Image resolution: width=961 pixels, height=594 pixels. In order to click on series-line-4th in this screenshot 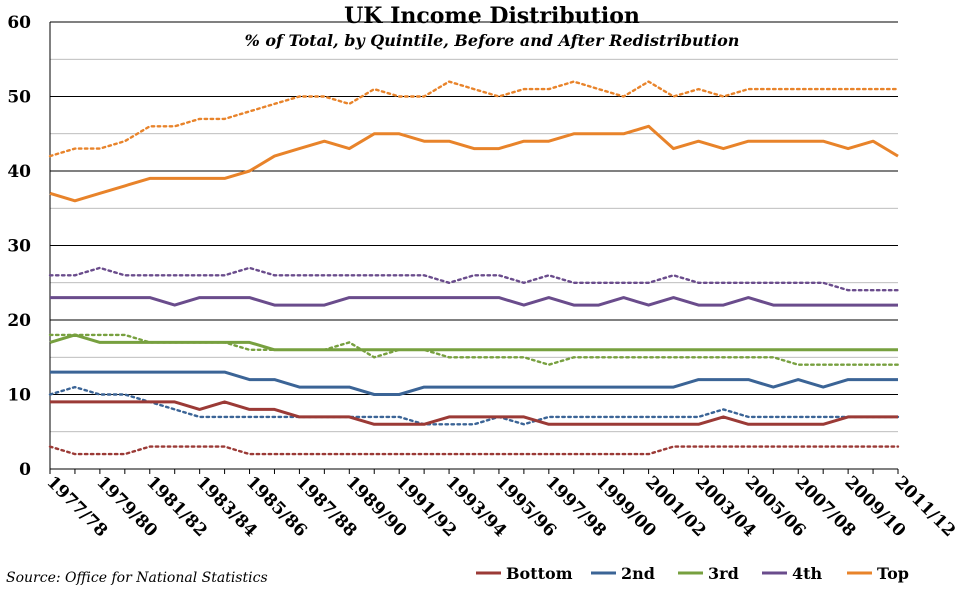, I will do `click(474, 301)`.